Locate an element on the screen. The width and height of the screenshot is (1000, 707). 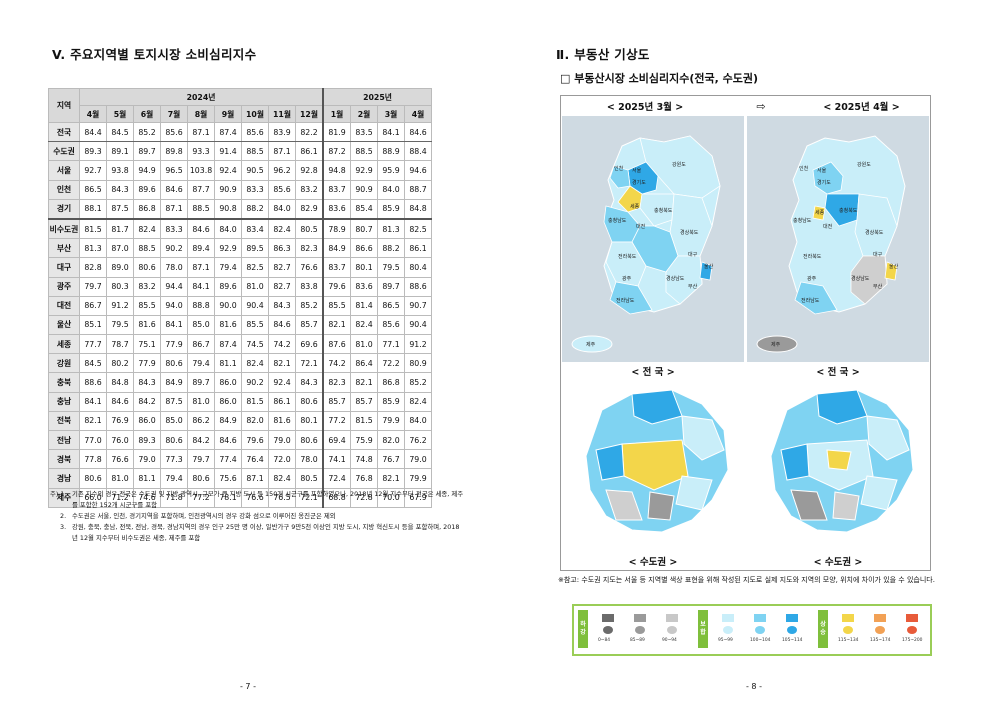
legend-range: 85~89 is located at coordinates (637, 640).